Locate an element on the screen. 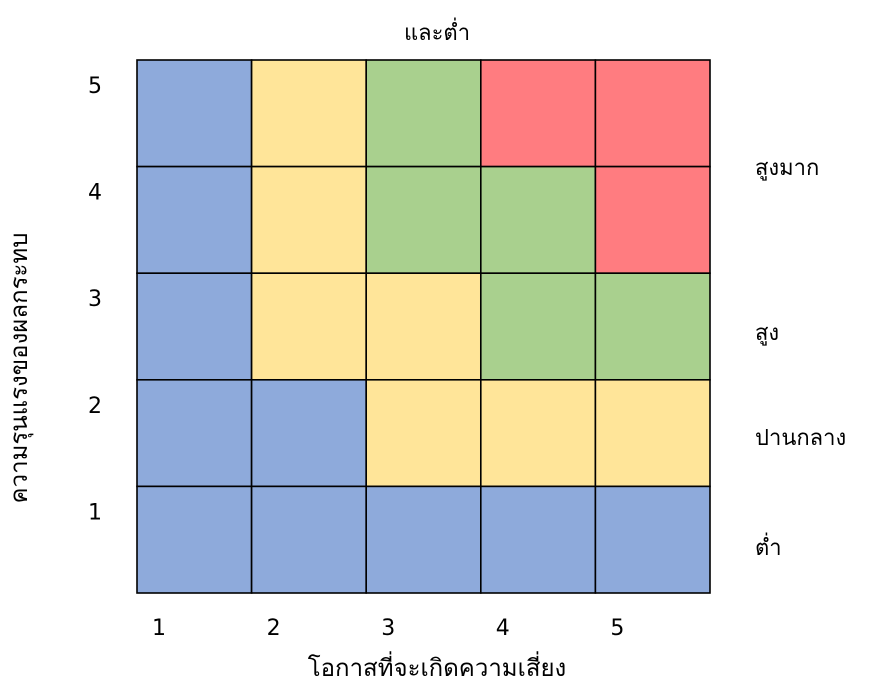 The image size is (874, 693). y-tick-label: 2 is located at coordinates (95, 406).